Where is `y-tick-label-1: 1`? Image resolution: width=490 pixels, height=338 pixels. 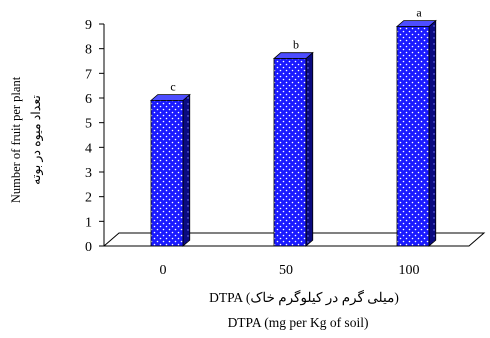 y-tick-label-1: 1 is located at coordinates (88, 222).